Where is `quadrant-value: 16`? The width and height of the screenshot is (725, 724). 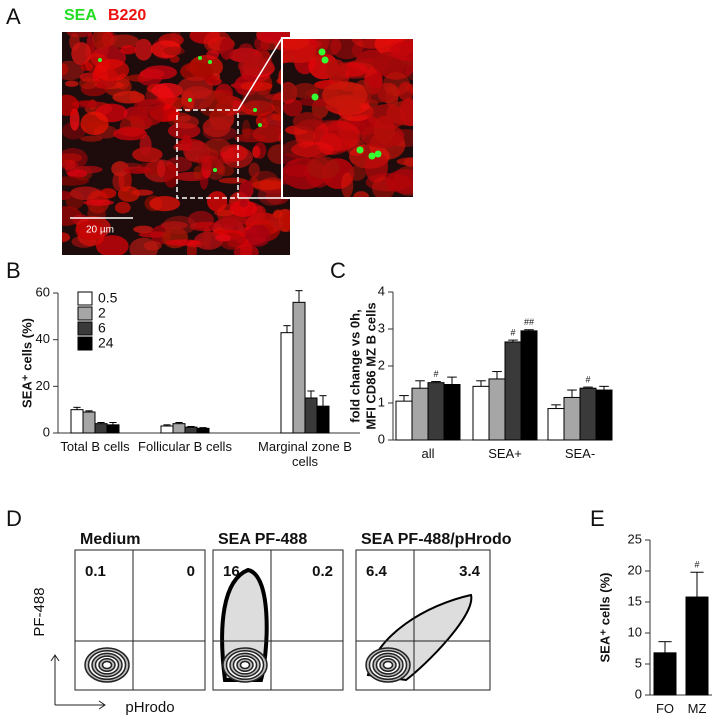 quadrant-value: 16 is located at coordinates (231, 571).